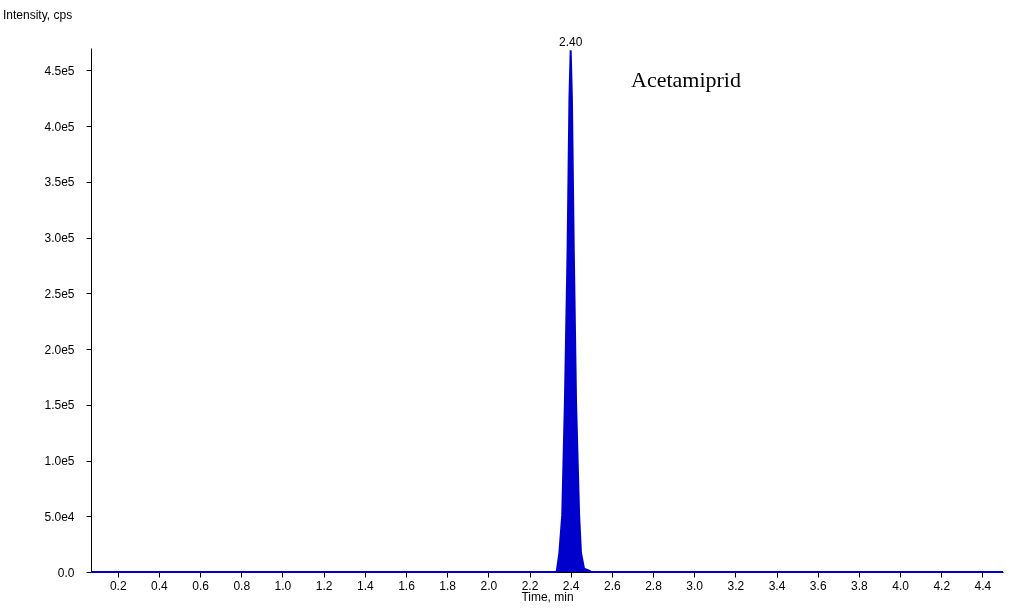 This screenshot has height=615, width=1009. I want to click on y-axis-title: Intensity, cps, so click(38, 15).